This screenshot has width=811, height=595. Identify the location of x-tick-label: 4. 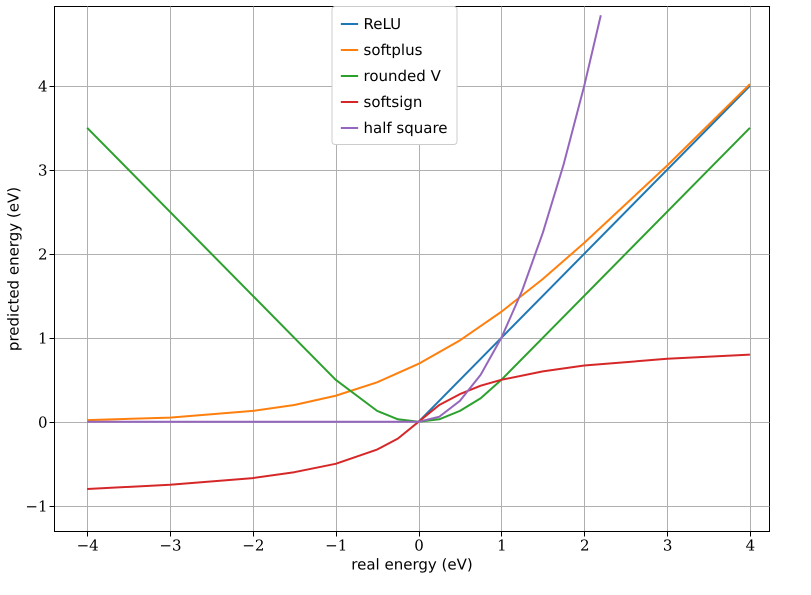
(751, 545).